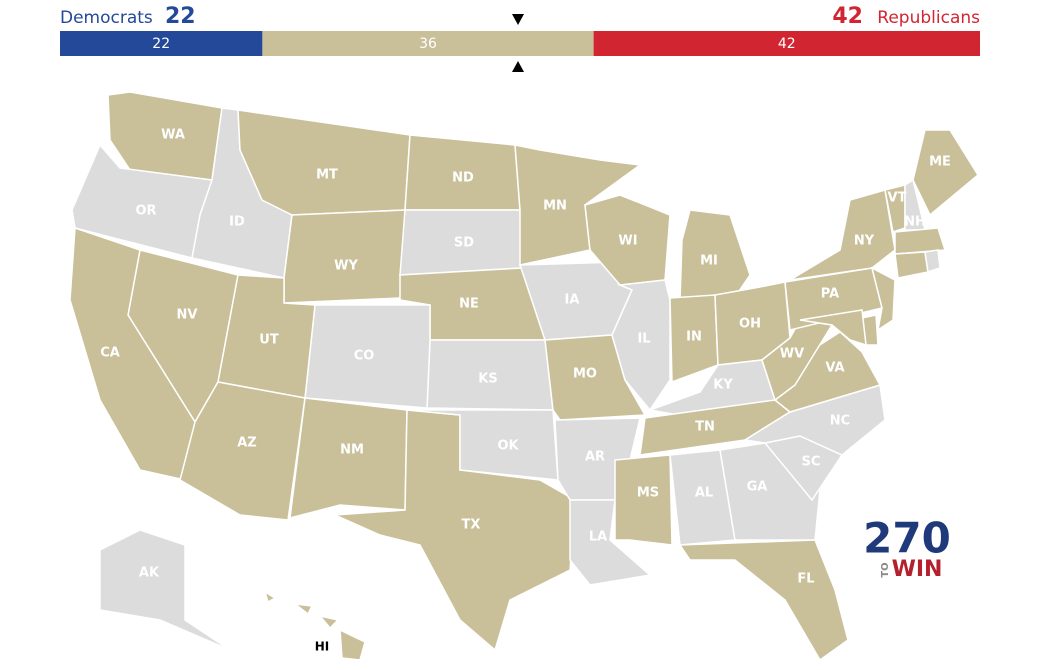 The height and width of the screenshot is (670, 1050). What do you see at coordinates (173, 135) in the screenshot?
I see `state-label: WA` at bounding box center [173, 135].